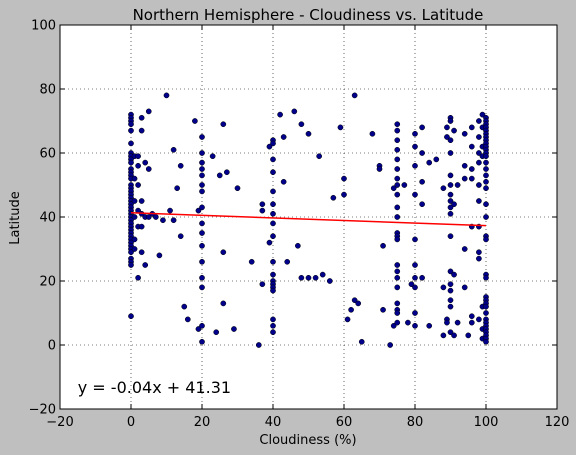 The image size is (576, 455). I want to click on x-tick-label: 80, so click(415, 422).